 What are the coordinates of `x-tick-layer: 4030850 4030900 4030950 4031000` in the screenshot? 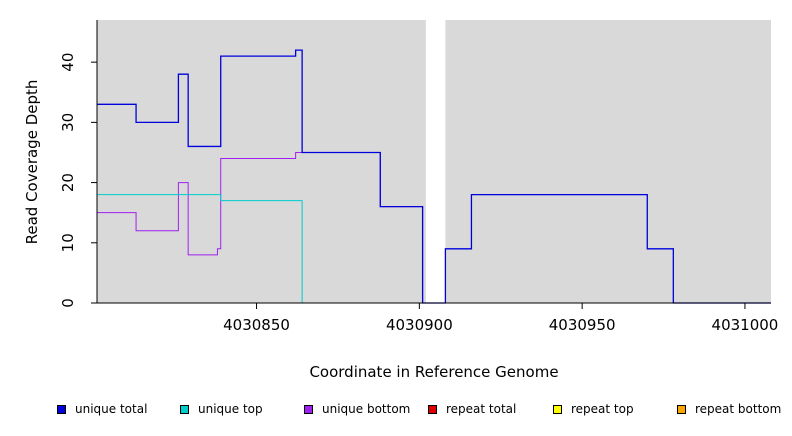 It's located at (500, 318).